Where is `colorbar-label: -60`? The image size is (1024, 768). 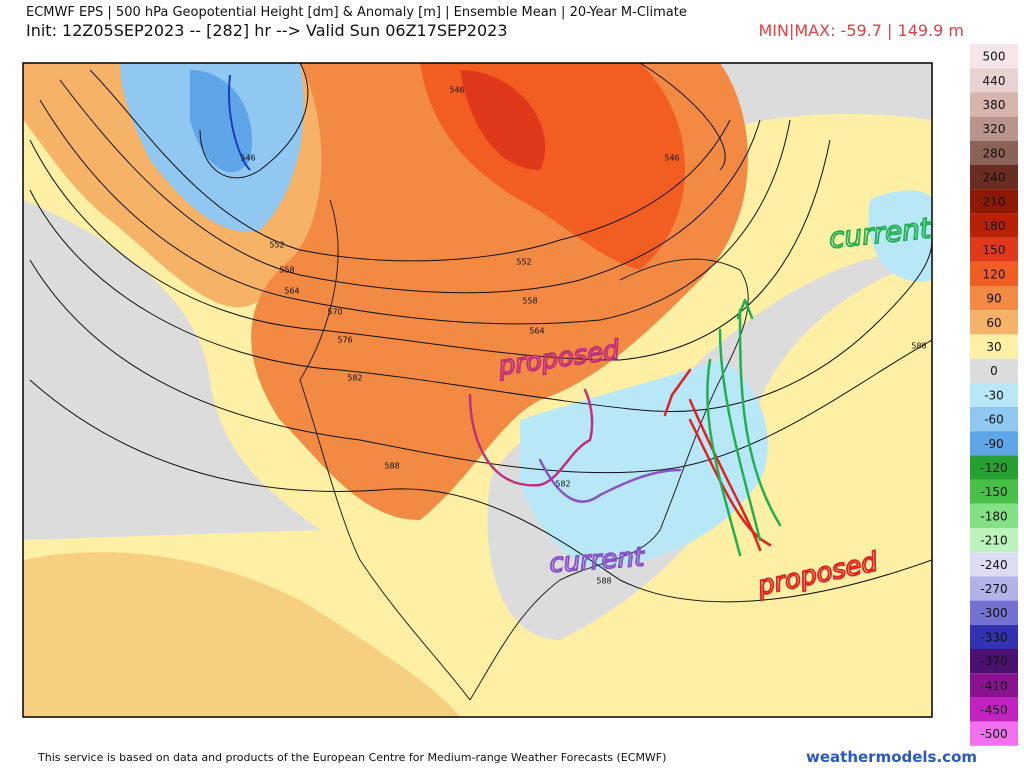 colorbar-label: -60 is located at coordinates (994, 420).